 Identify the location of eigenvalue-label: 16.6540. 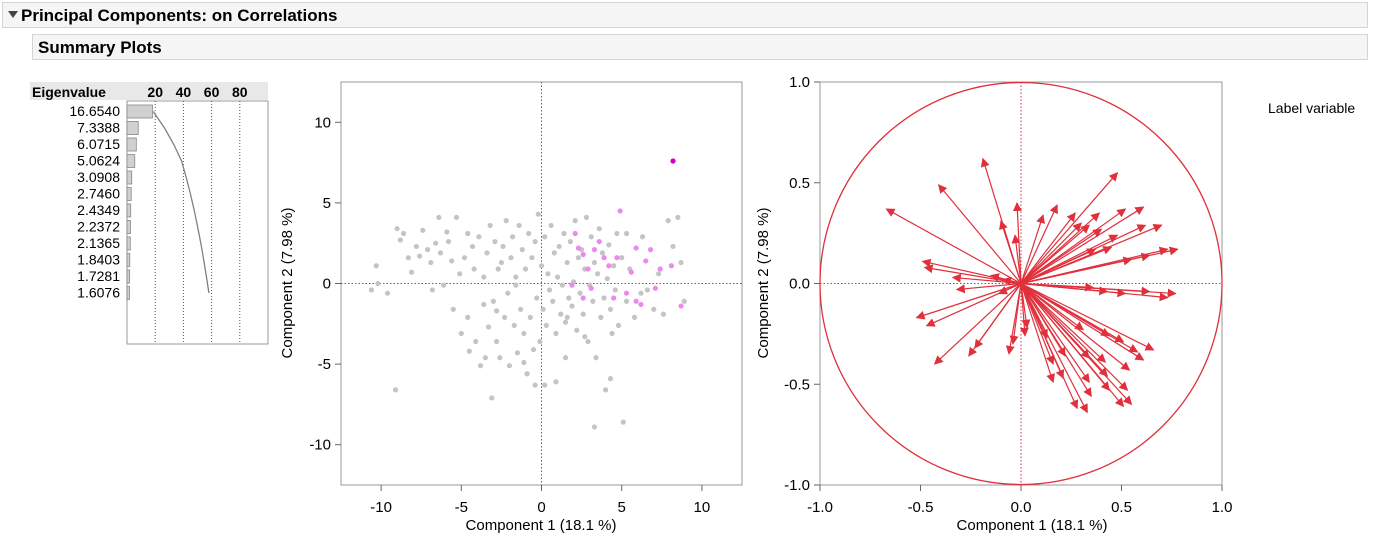
(94, 111).